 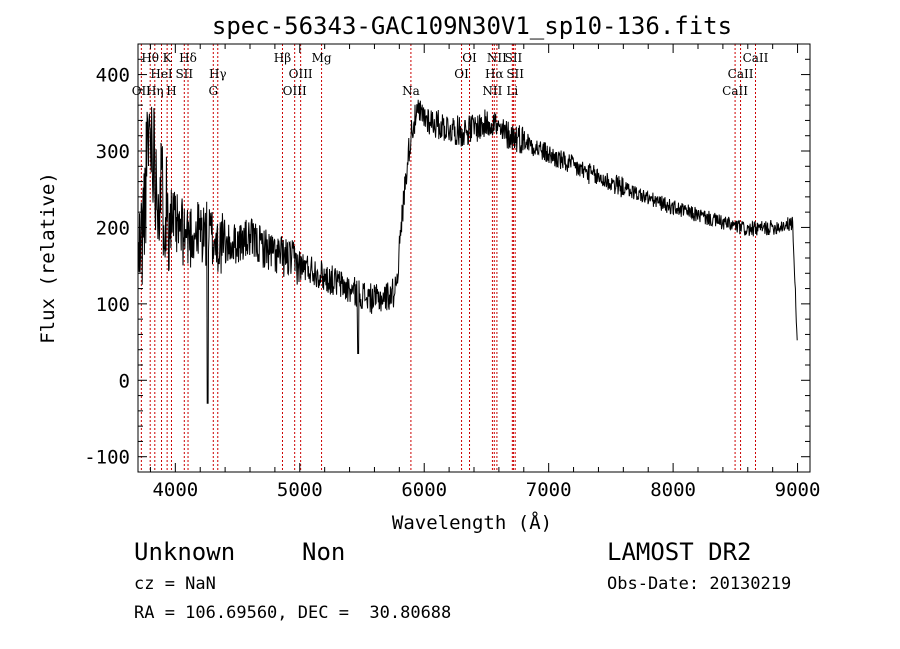 What do you see at coordinates (411, 91) in the screenshot?
I see `spectral-line-label: Na` at bounding box center [411, 91].